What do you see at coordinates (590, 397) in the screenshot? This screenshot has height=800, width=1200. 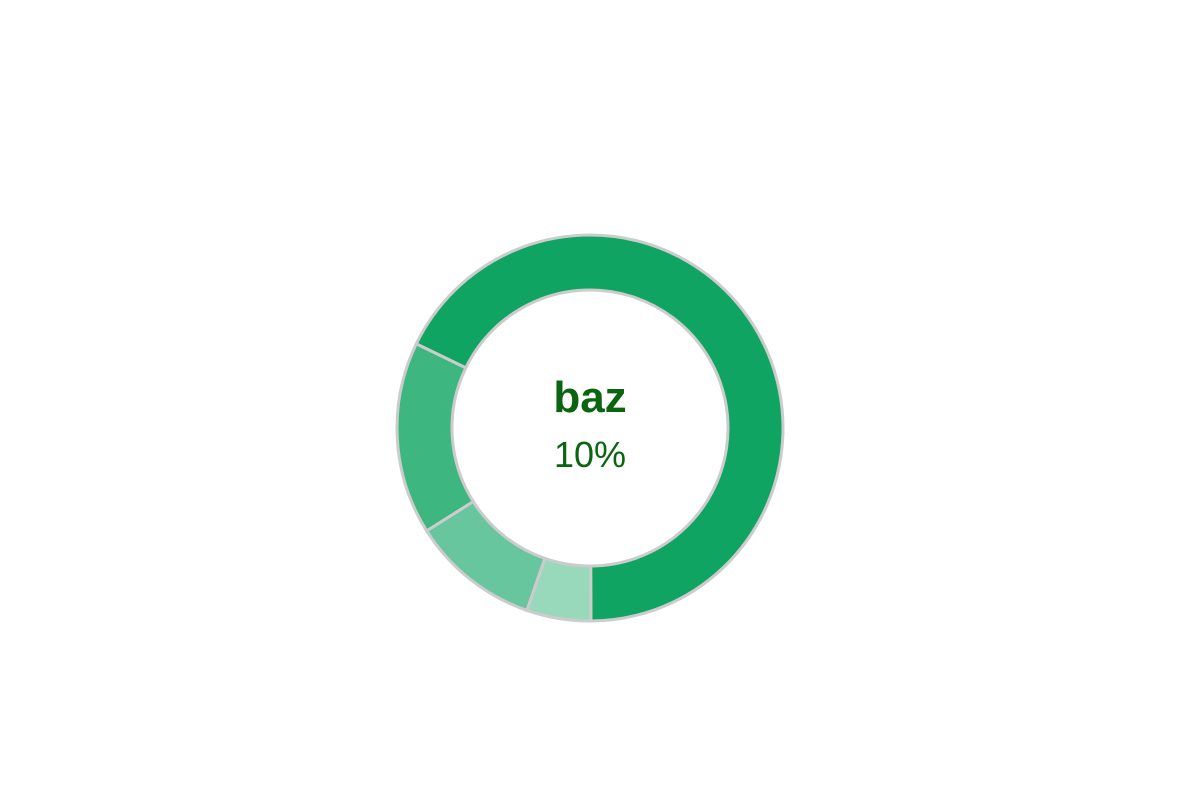 I see `center-label: baz` at bounding box center [590, 397].